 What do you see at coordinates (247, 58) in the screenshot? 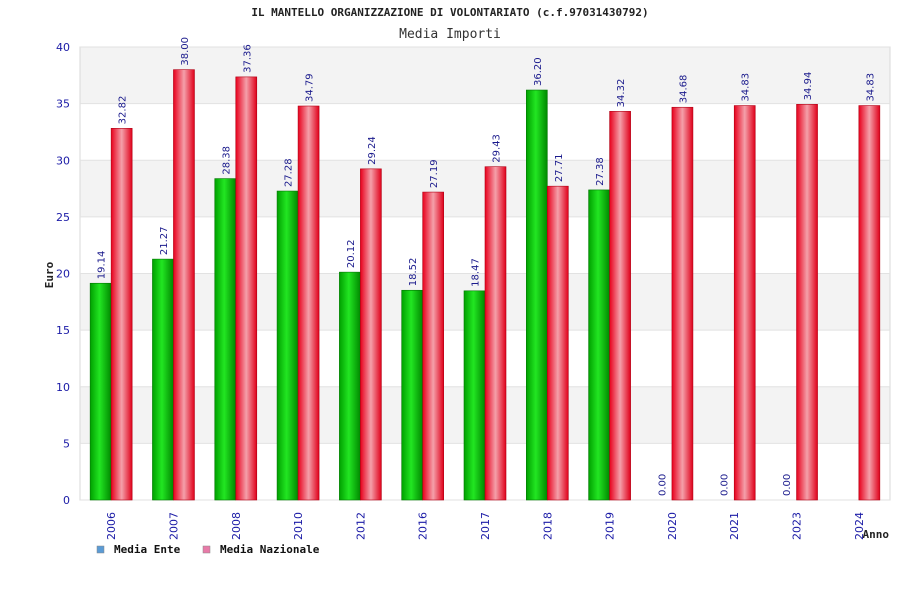
I see `data-label: 37.36` at bounding box center [247, 58].